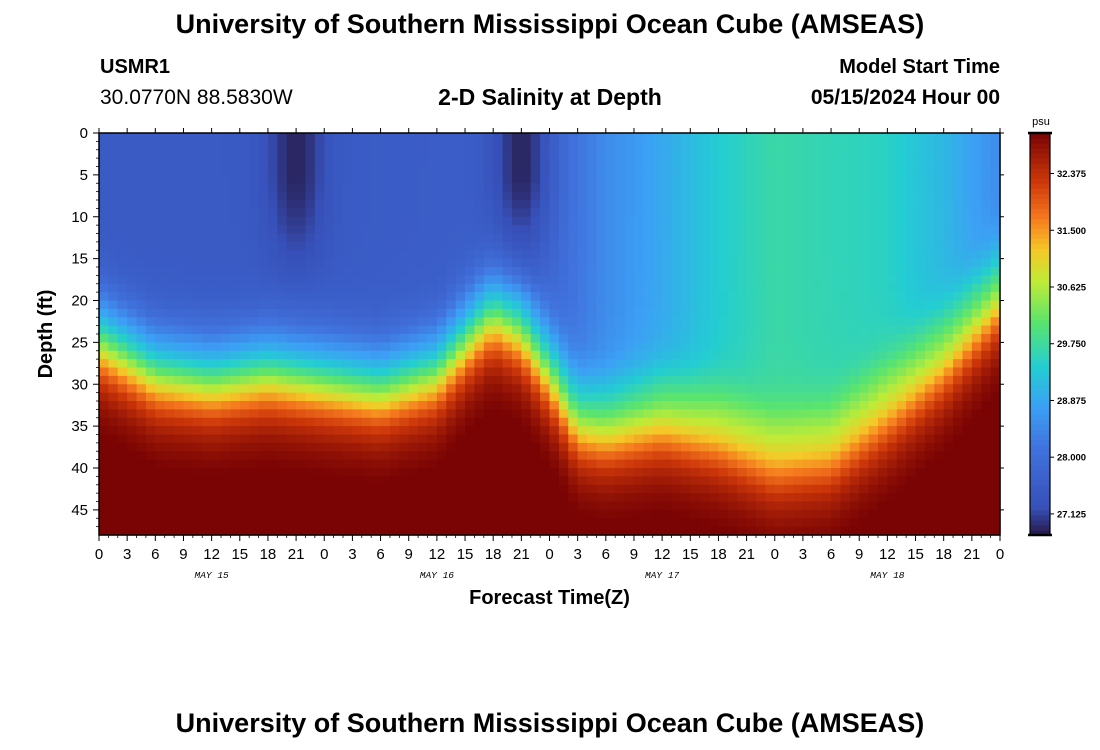  I want to click on x-tick-label: 18, so click(268, 554).